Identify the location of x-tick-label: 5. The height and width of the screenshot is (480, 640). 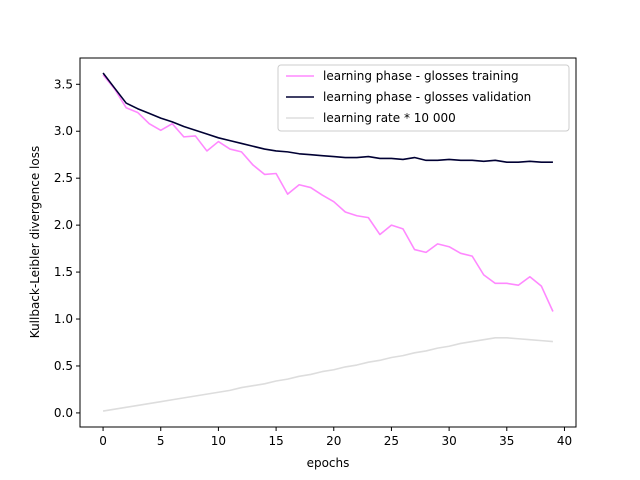
(161, 441).